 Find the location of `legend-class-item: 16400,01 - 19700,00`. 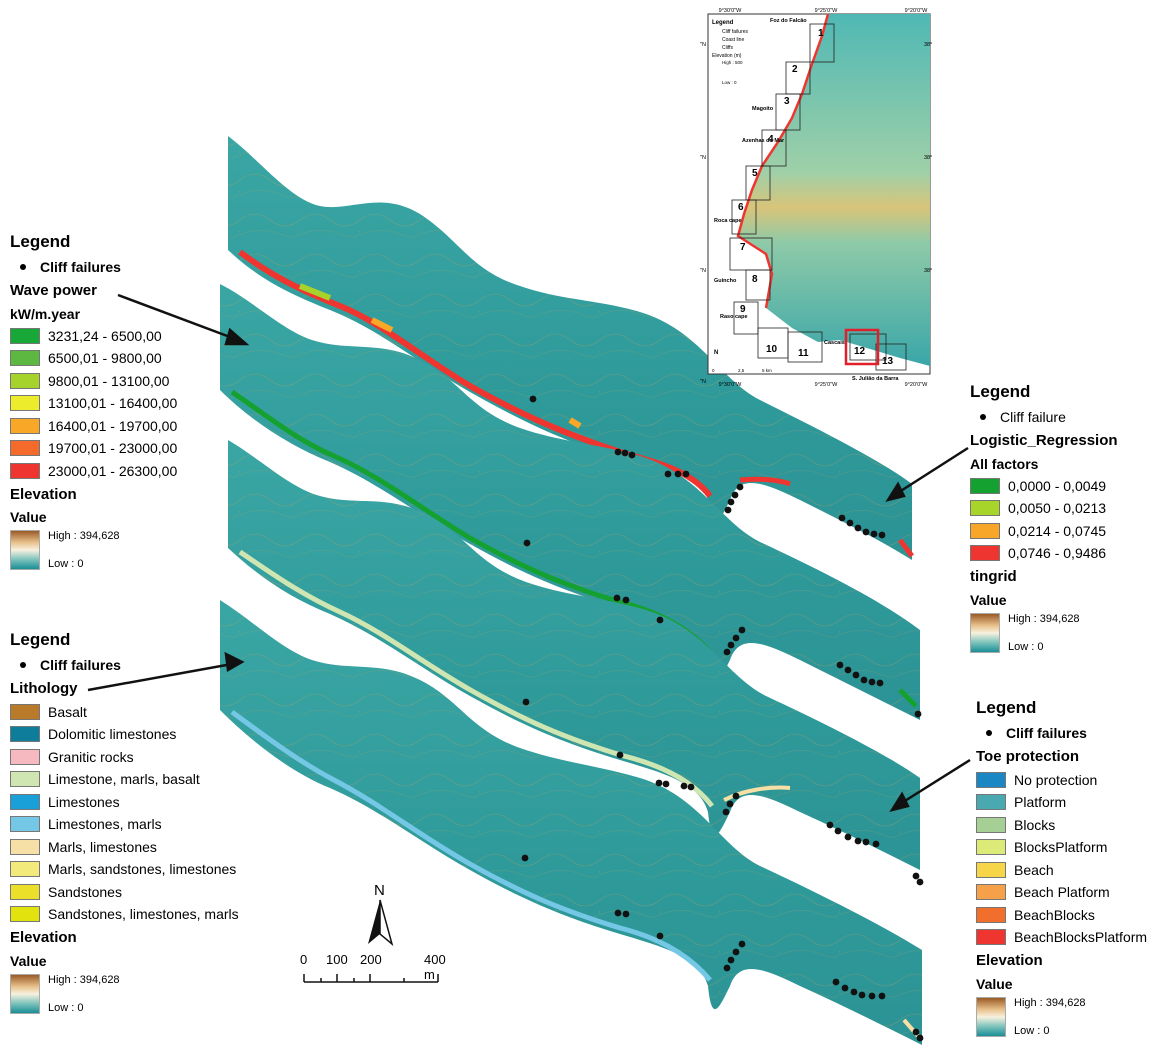

legend-class-item: 16400,01 - 19700,00 is located at coordinates (115, 426).